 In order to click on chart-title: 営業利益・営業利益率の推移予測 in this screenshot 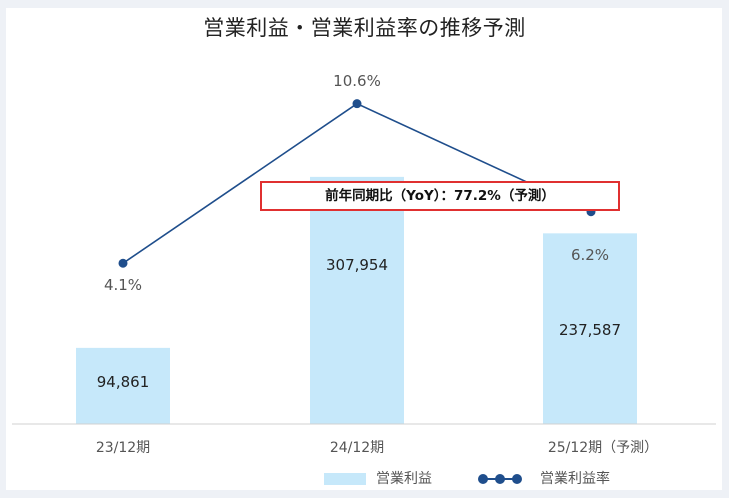, I will do `click(364, 28)`.